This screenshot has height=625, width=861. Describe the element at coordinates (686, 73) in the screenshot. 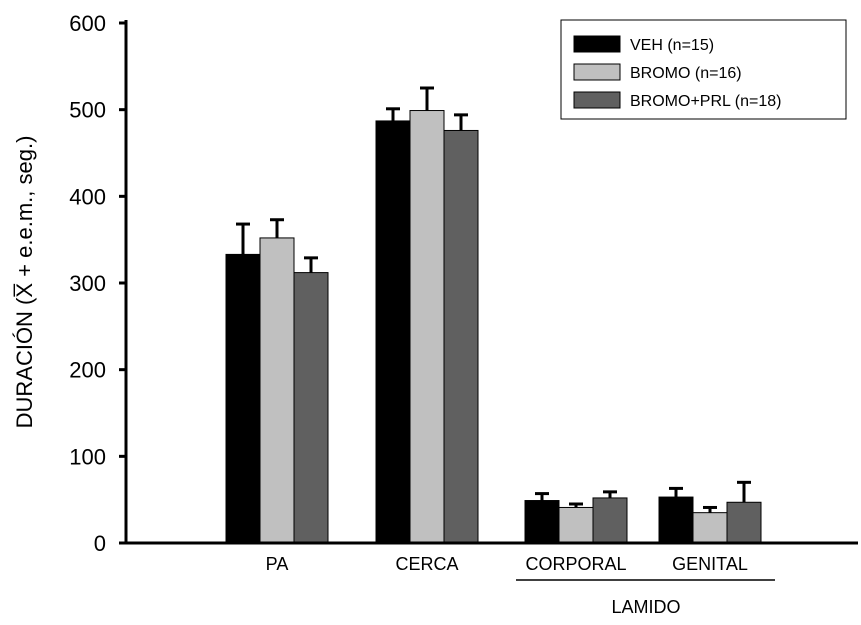

I see `legend-label-bromo-n-16: BROMO (n=16)` at that location.